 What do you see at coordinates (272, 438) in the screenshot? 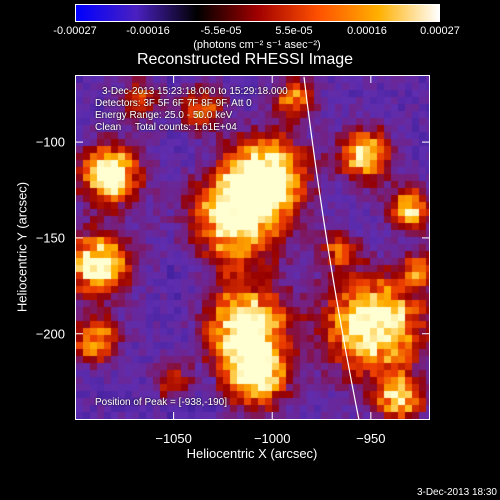
I see `x-tick-label: −1000` at bounding box center [272, 438].